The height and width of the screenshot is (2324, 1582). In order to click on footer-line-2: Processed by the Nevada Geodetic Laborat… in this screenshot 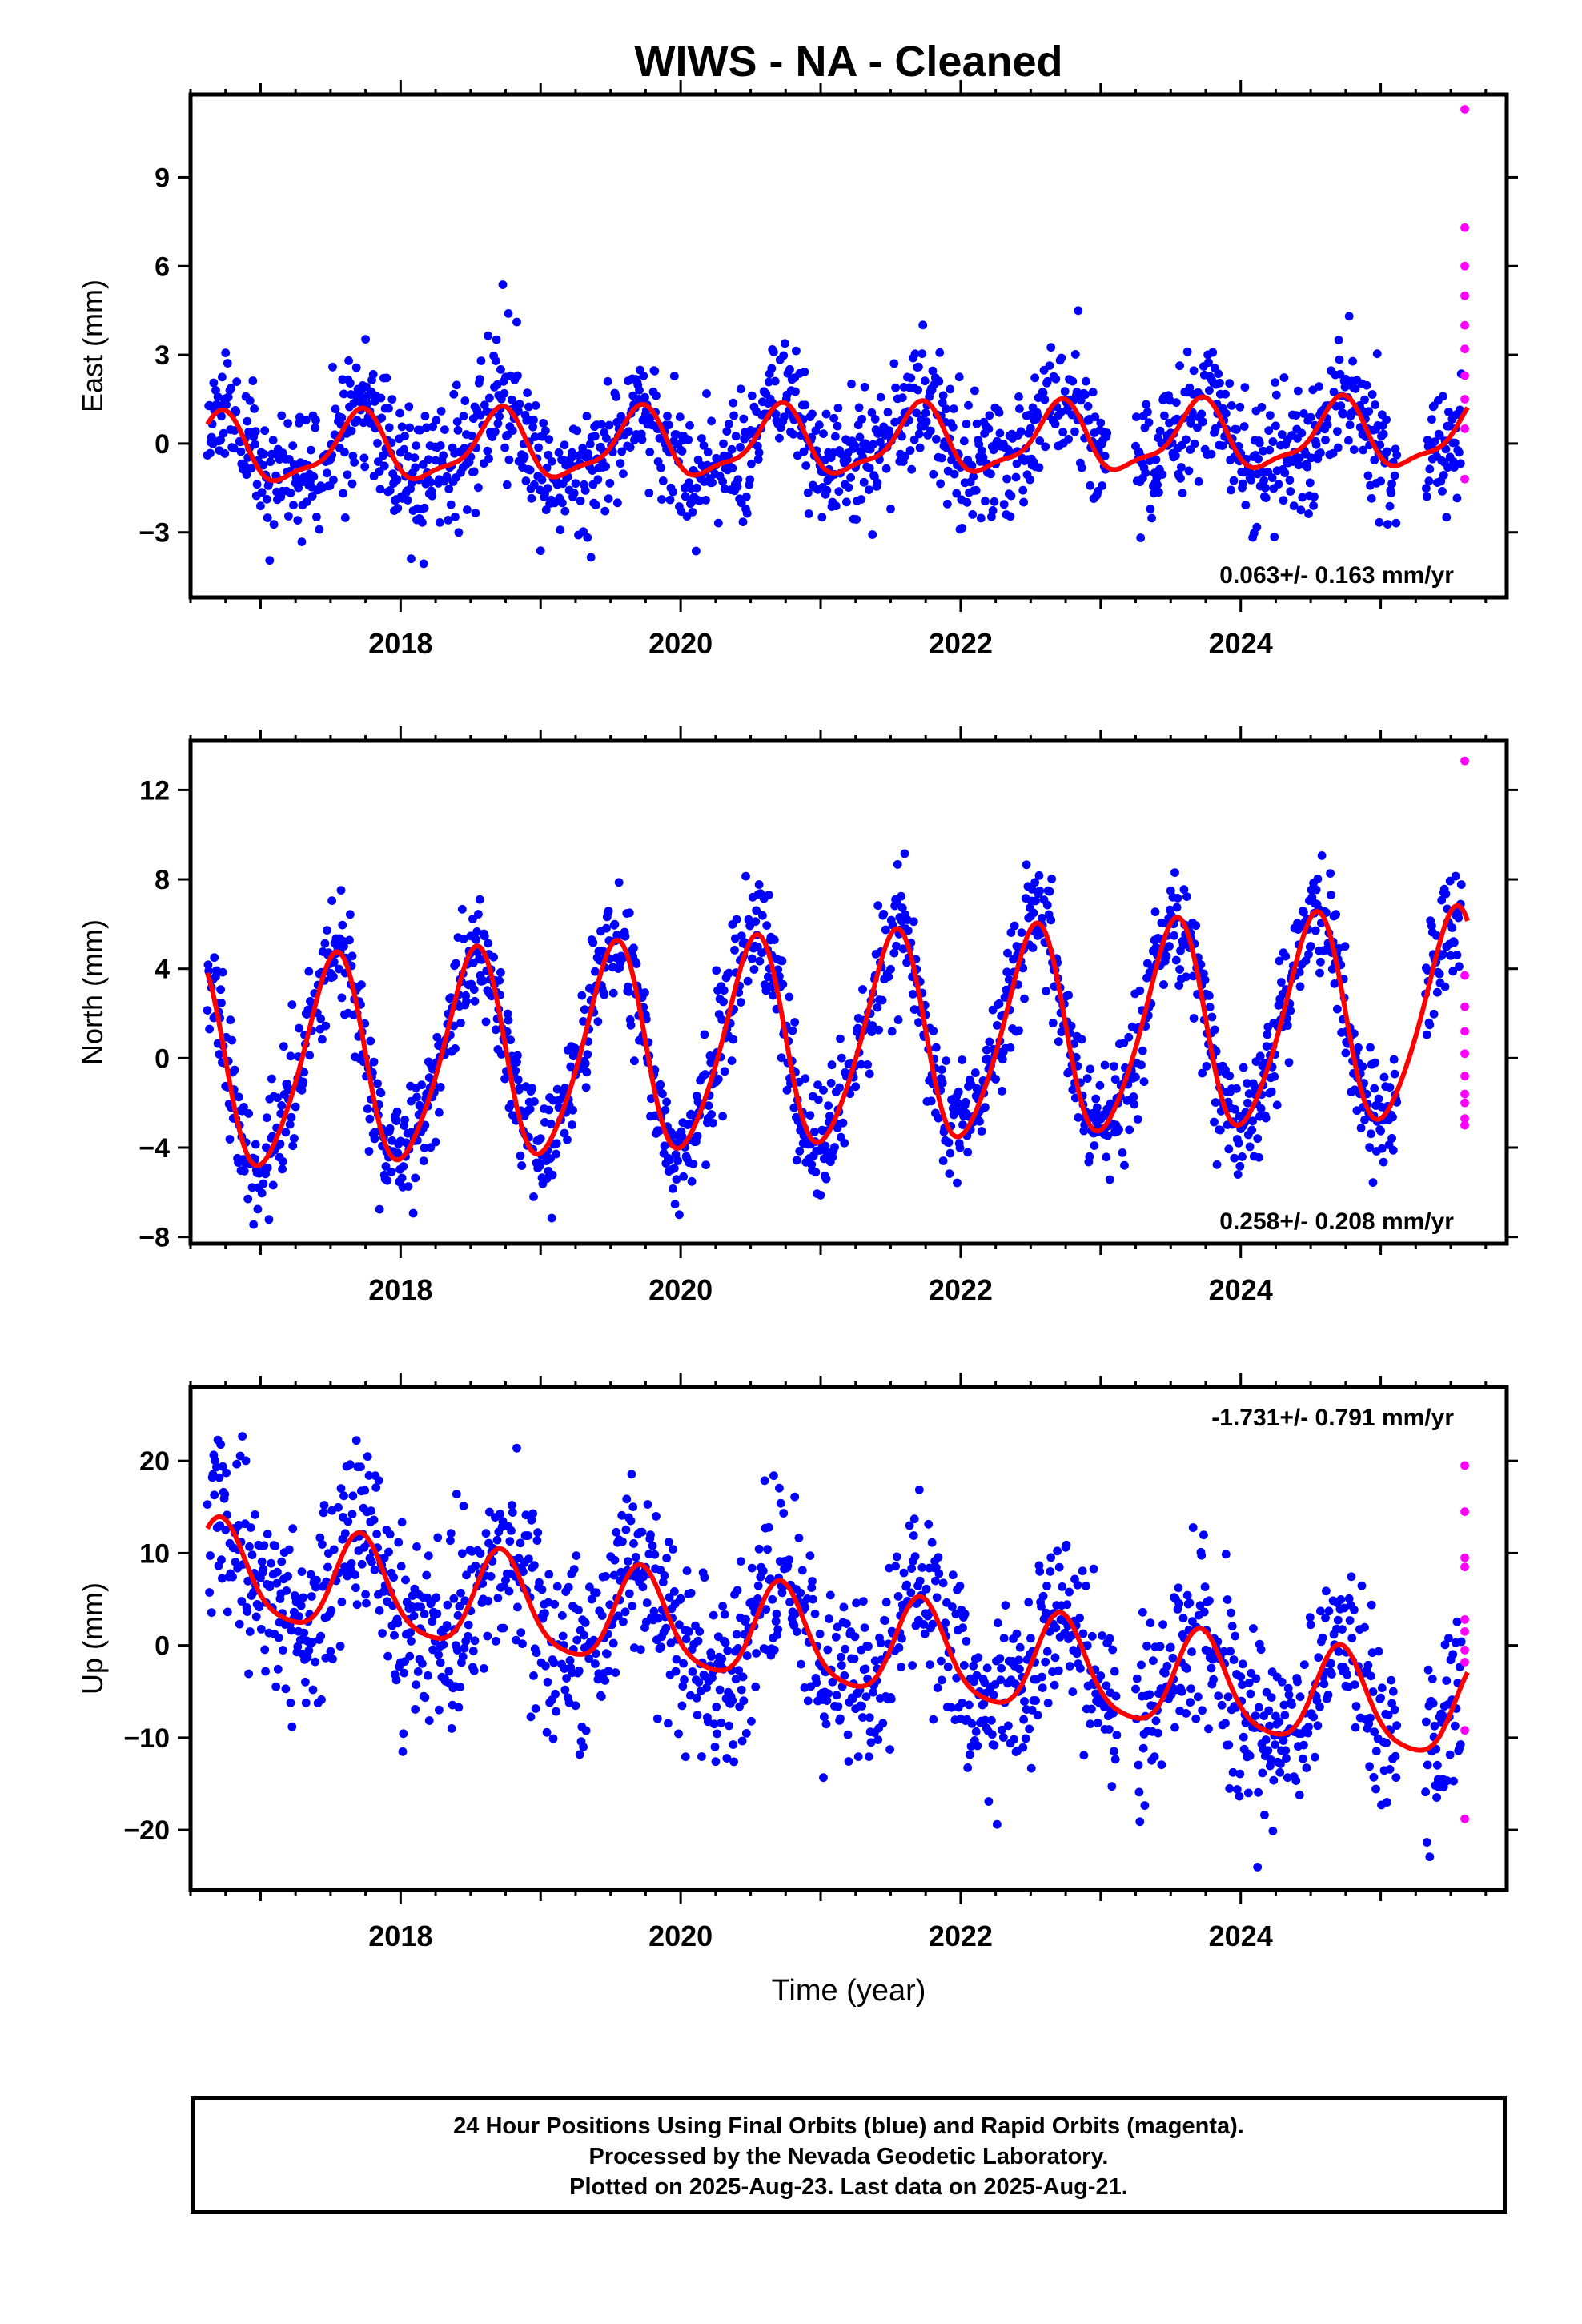, I will do `click(848, 2156)`.